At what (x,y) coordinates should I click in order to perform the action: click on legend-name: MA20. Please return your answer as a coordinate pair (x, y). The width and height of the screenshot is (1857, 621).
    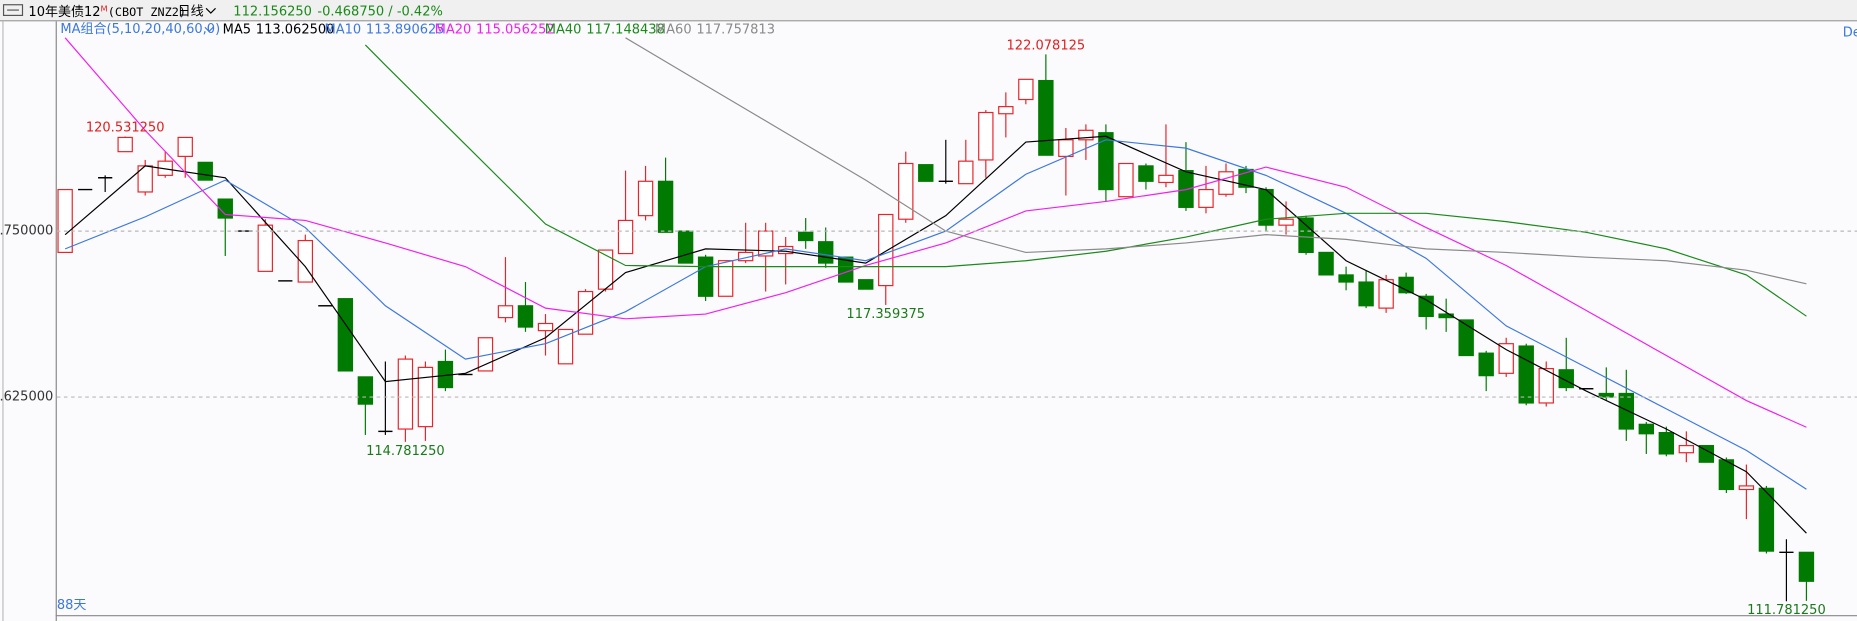
    Looking at the image, I should click on (453, 29).